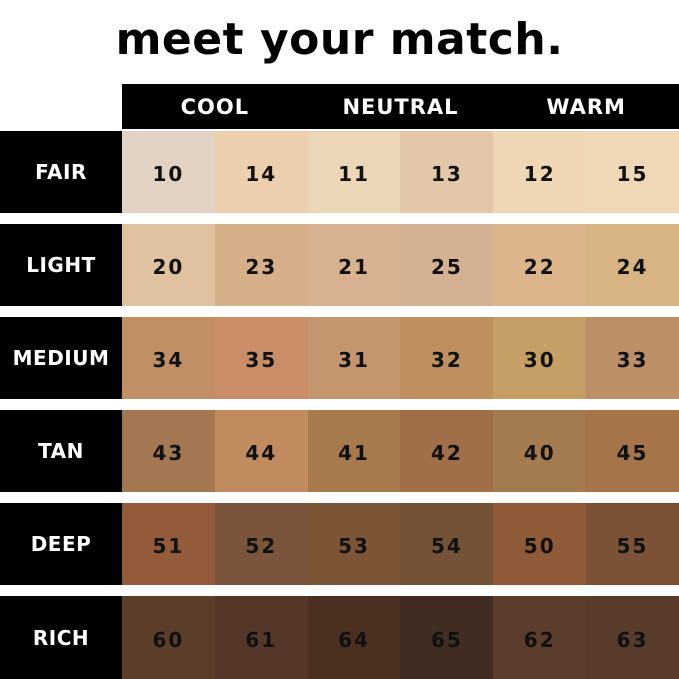  I want to click on shade-row-deep: DEEP 51 52 53 54 50 55, so click(339, 544).